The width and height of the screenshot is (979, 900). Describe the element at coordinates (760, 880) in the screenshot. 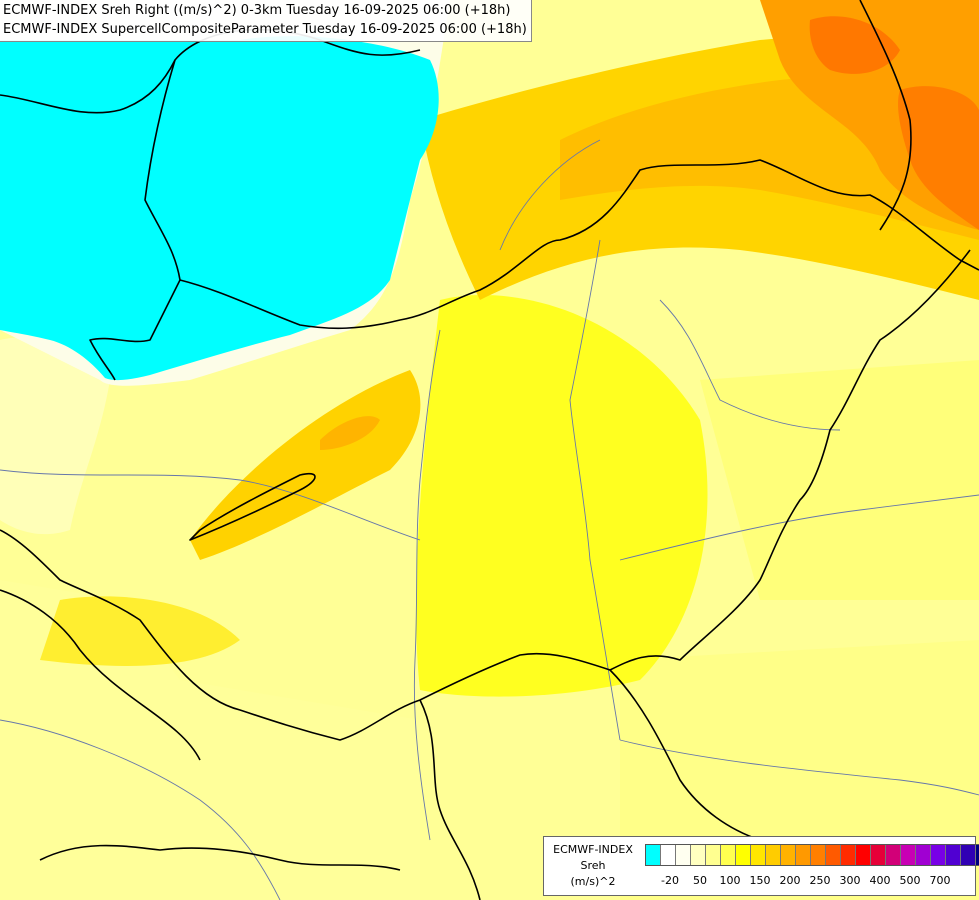

I see `legend-tick-label: 150` at that location.